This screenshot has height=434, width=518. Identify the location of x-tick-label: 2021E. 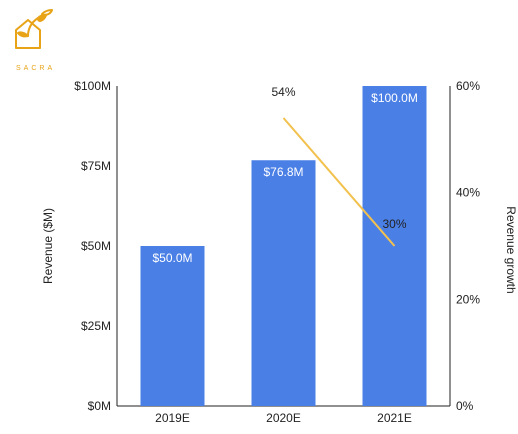
(394, 418).